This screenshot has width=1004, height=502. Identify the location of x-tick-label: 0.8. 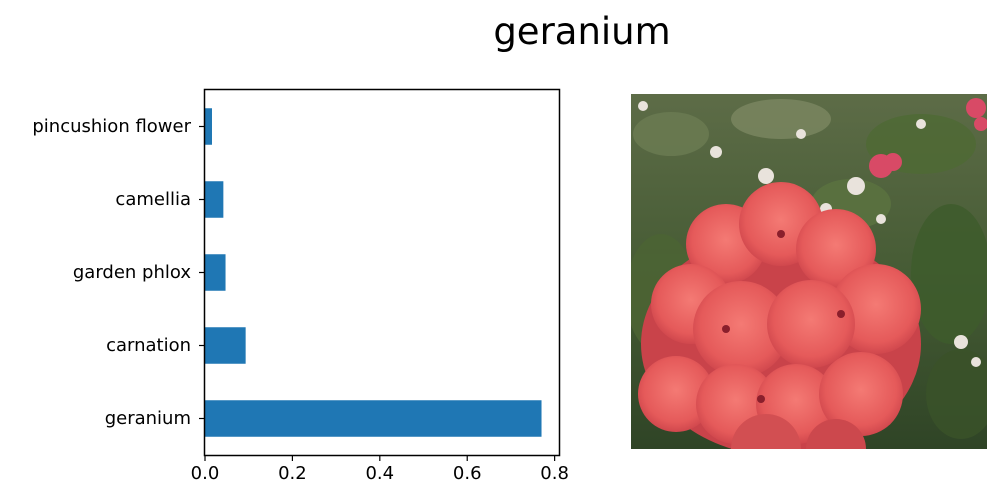
(554, 473).